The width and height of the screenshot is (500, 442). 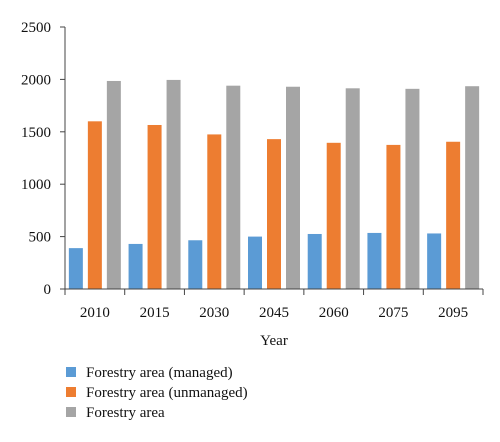 What do you see at coordinates (48, 290) in the screenshot?
I see `y-tick-label: 0` at bounding box center [48, 290].